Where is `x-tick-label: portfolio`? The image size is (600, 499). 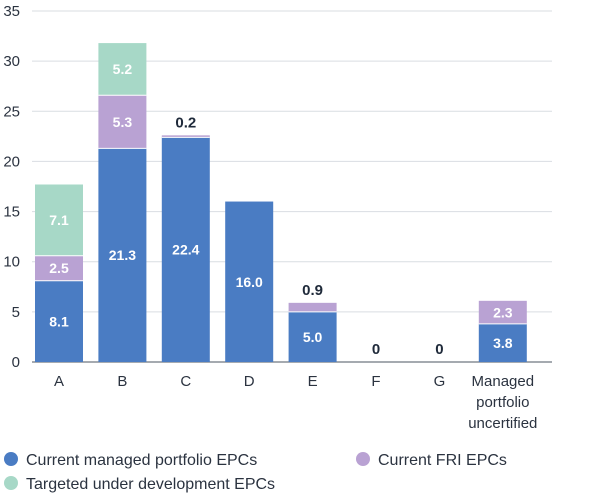
x-tick-label: portfolio is located at coordinates (502, 402).